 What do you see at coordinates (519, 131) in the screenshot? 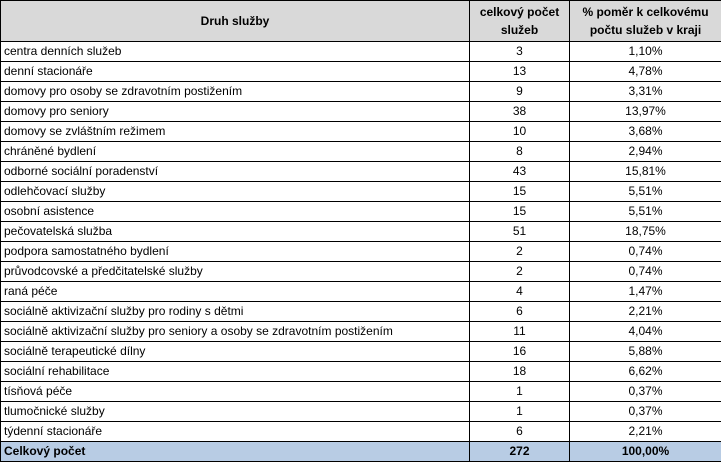
I see `service-count: 10` at bounding box center [519, 131].